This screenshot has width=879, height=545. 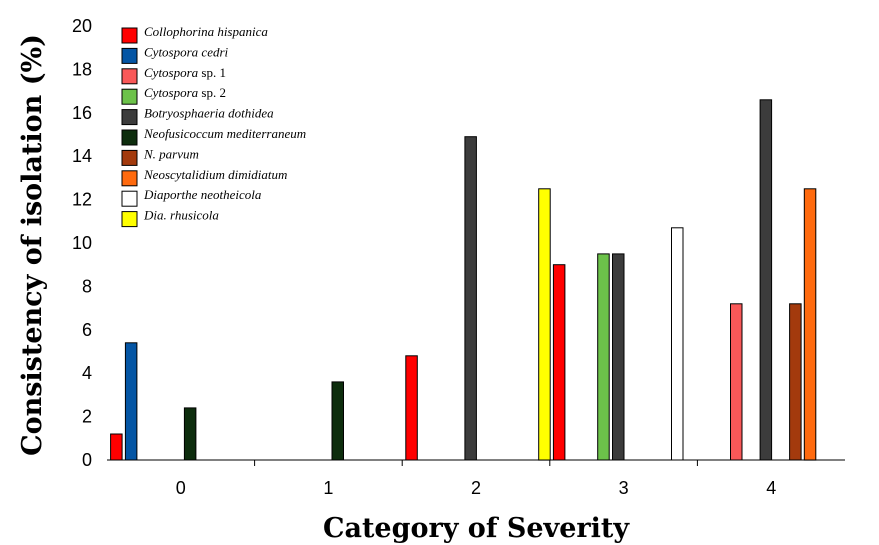 I want to click on legend-label-italic: Cytospora cedri, so click(x=186, y=51).